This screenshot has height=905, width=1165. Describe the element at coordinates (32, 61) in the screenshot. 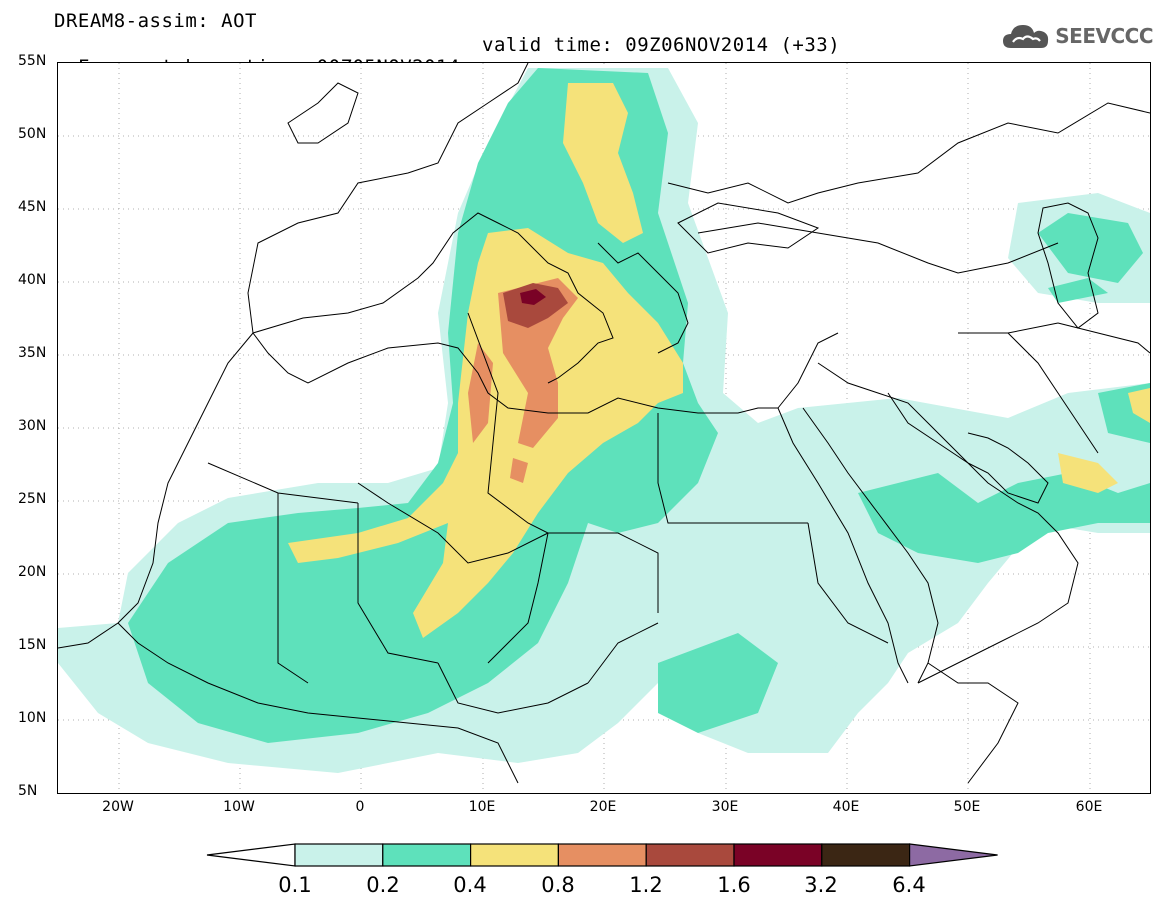

I see `lat-label: 55N` at that location.